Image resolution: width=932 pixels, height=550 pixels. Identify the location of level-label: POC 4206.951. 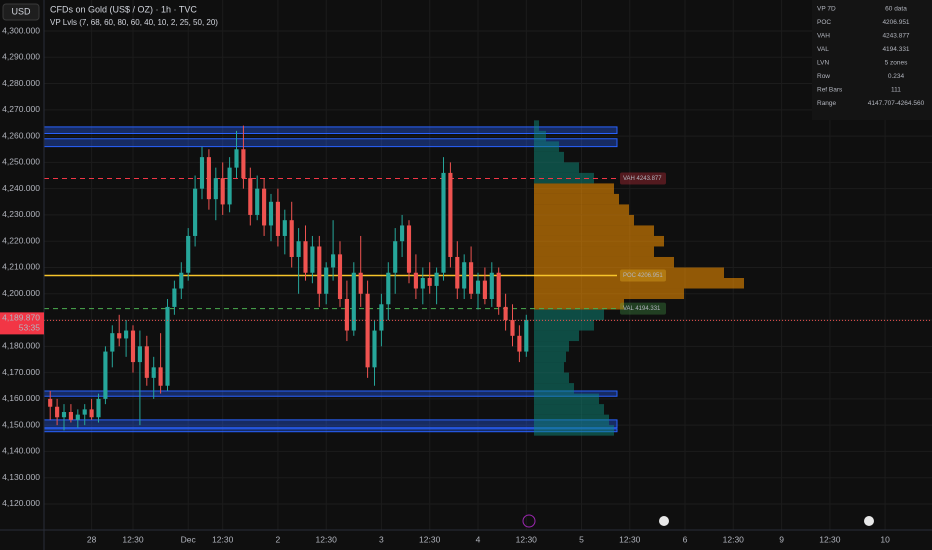
(643, 276).